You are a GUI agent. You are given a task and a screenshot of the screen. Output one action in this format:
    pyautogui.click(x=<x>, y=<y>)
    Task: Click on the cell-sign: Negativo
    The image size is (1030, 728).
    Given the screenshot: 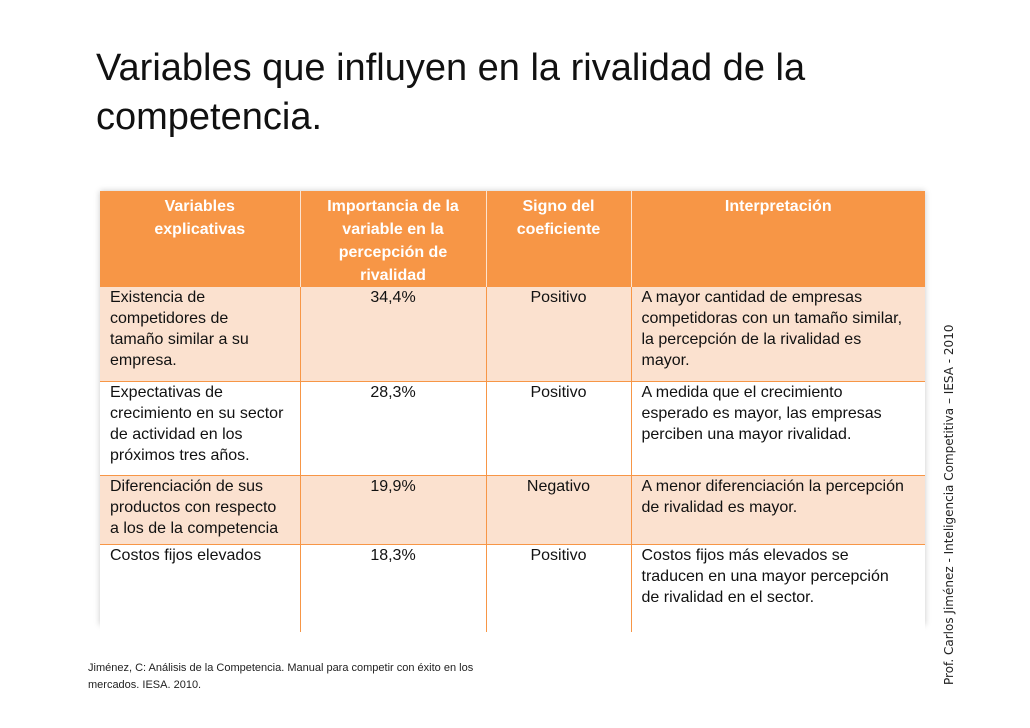 What is the action you would take?
    pyautogui.click(x=559, y=510)
    